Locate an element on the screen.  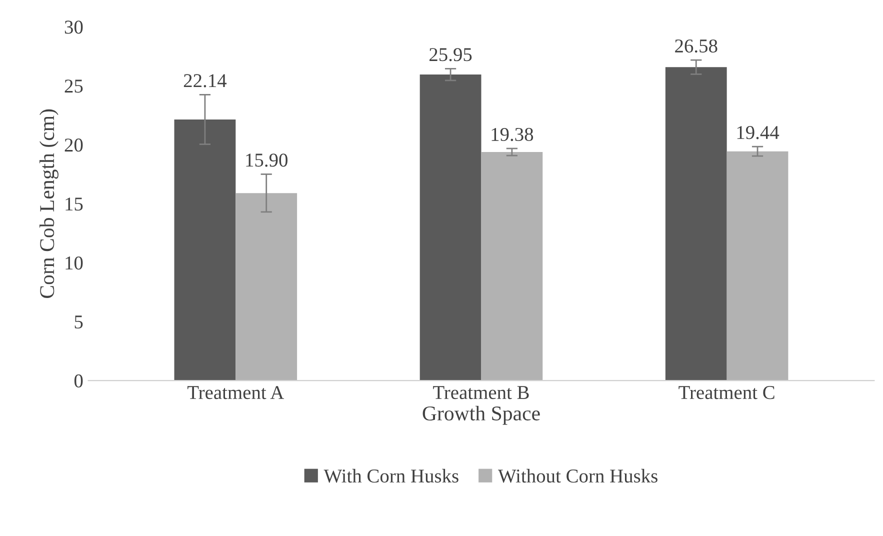
y-tick-label: 15 is located at coordinates (74, 204).